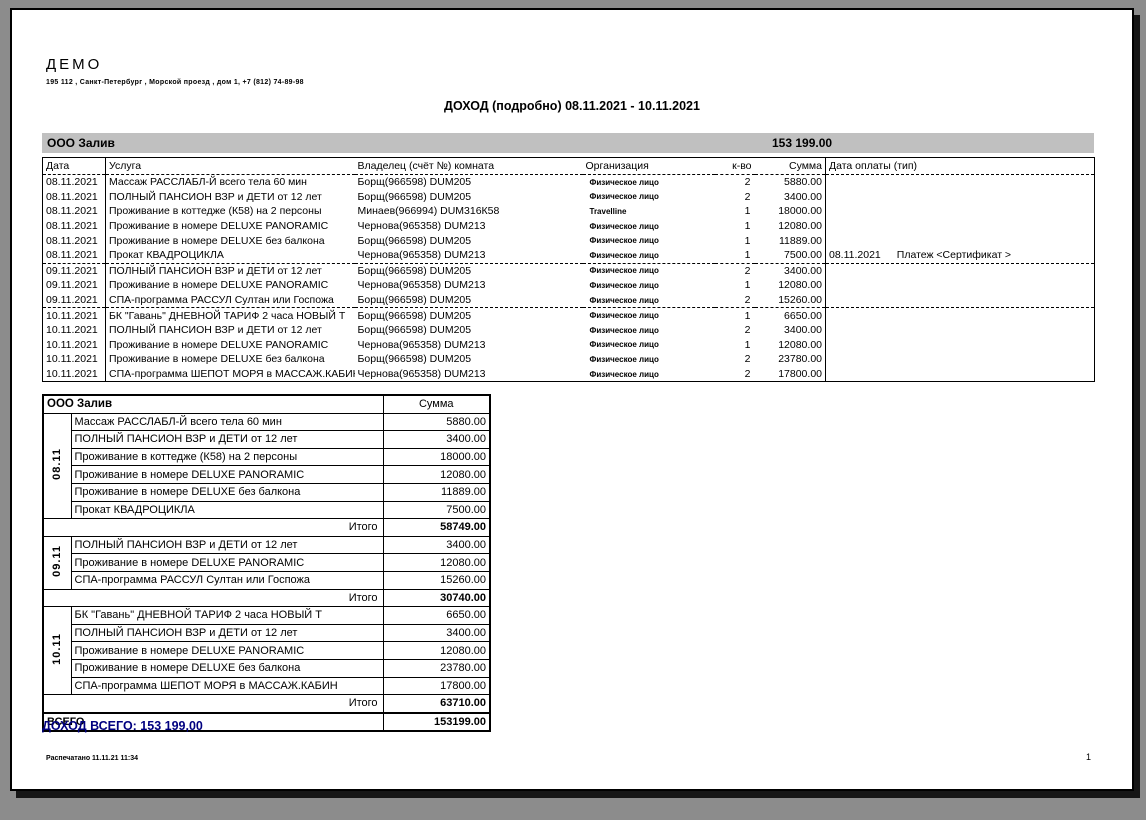 This screenshot has height=820, width=1146. What do you see at coordinates (227, 457) in the screenshot?
I see `summary-service: Проживание в коттедже (К58) на 2 персоны` at bounding box center [227, 457].